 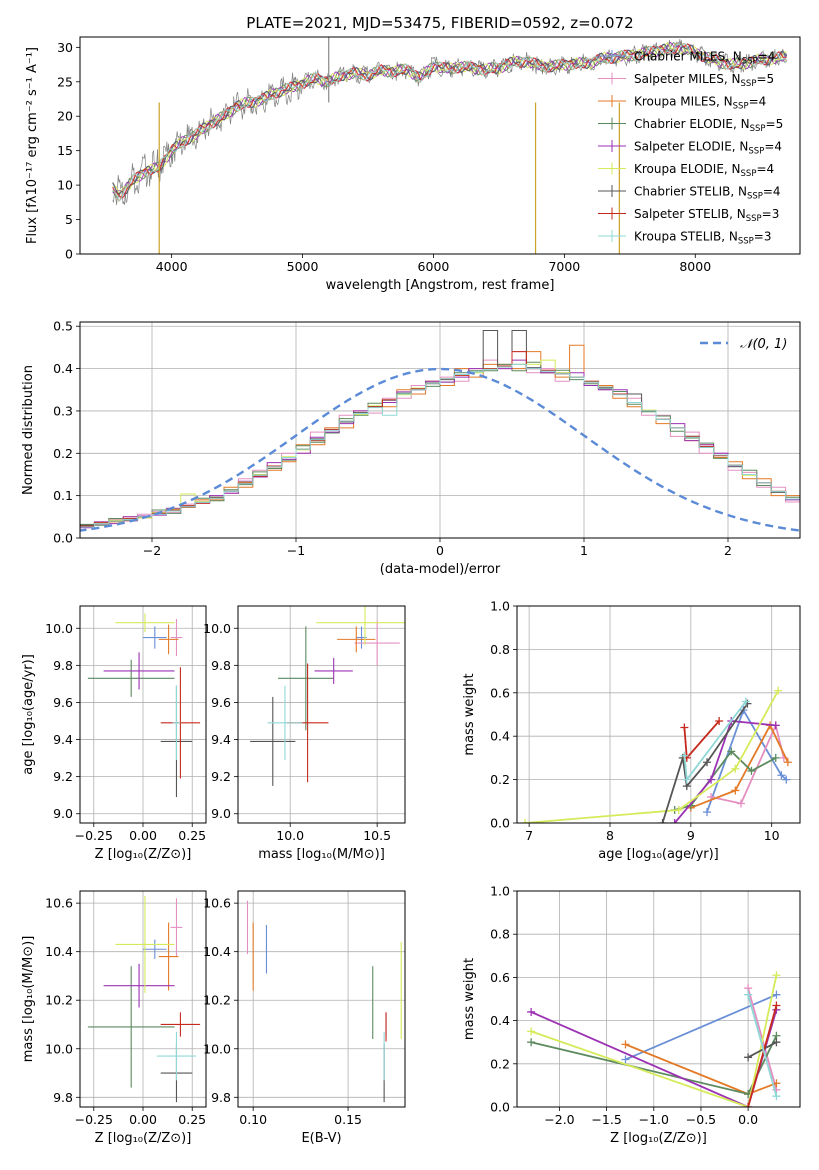 What do you see at coordinates (658, 854) in the screenshot?
I see `x-axis-label: age [log₁₀(age/yr)]` at bounding box center [658, 854].